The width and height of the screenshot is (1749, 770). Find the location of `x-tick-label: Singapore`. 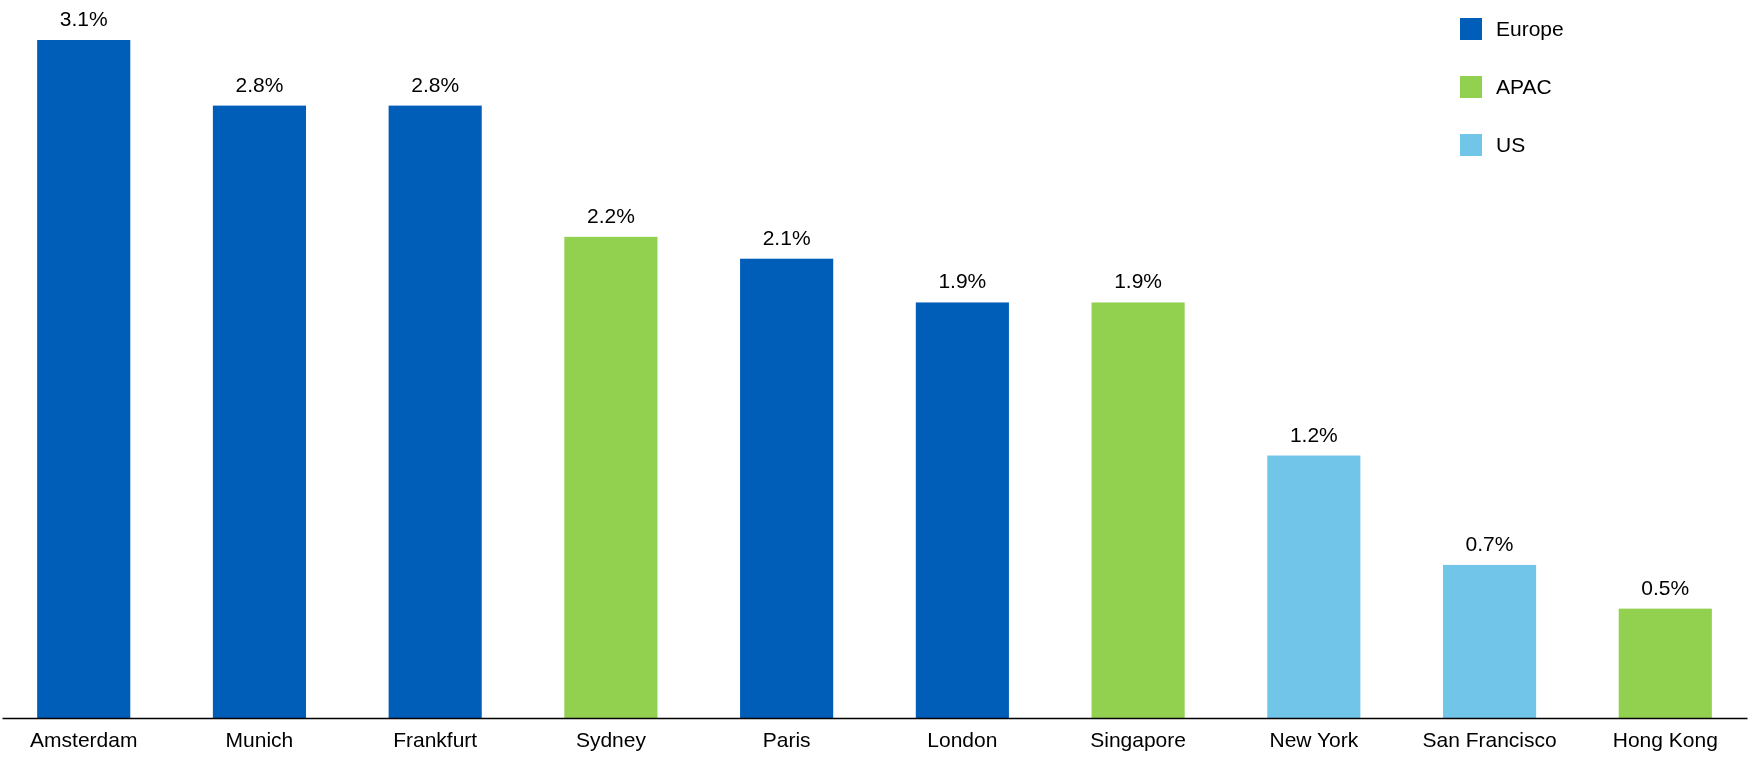

x-tick-label: Singapore is located at coordinates (1138, 739).